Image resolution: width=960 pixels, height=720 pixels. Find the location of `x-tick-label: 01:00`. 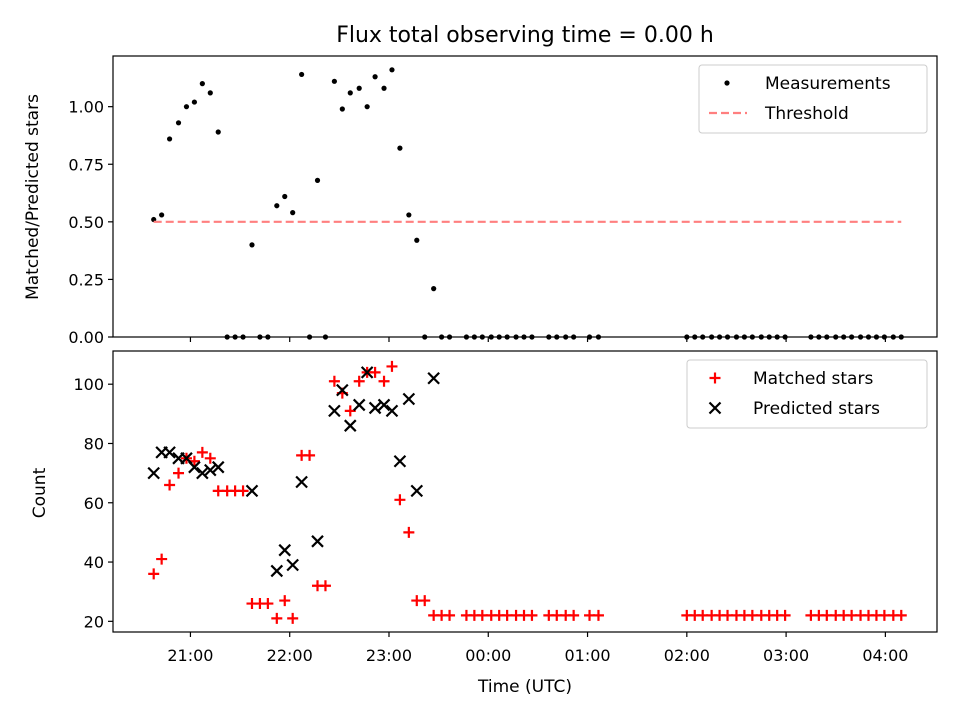

x-tick-label: 01:00 is located at coordinates (587, 655).